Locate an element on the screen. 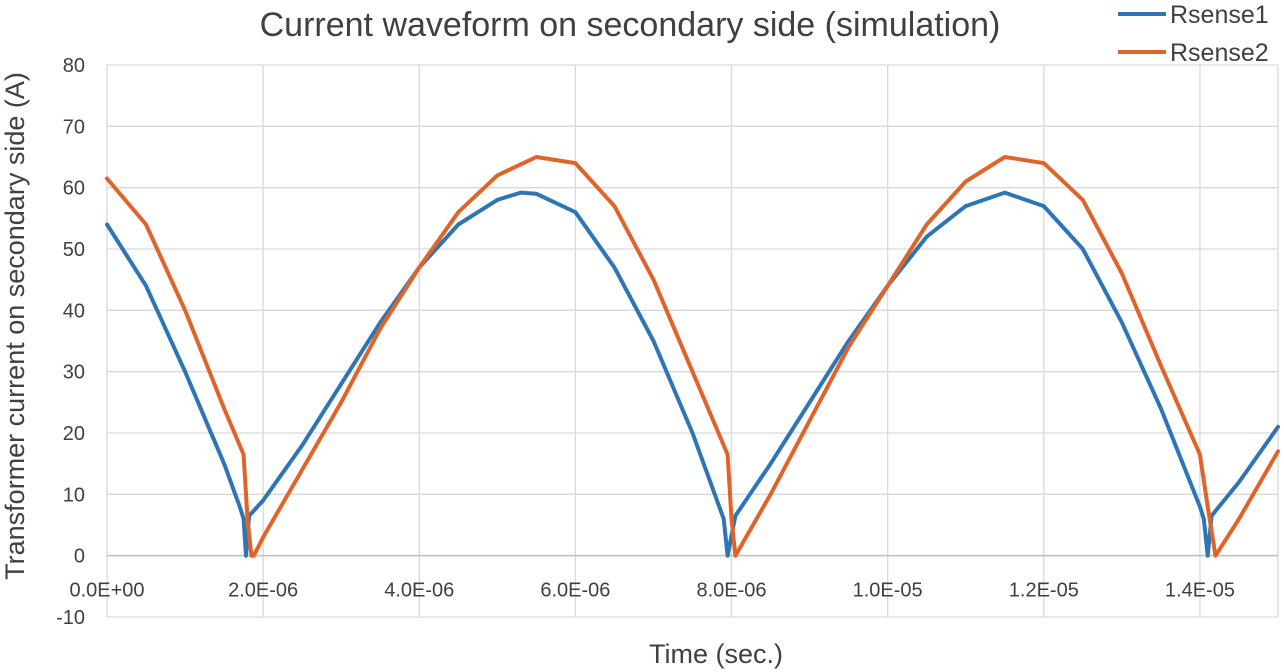 This screenshot has height=672, width=1284. y-tick-label: 80 is located at coordinates (74, 66).